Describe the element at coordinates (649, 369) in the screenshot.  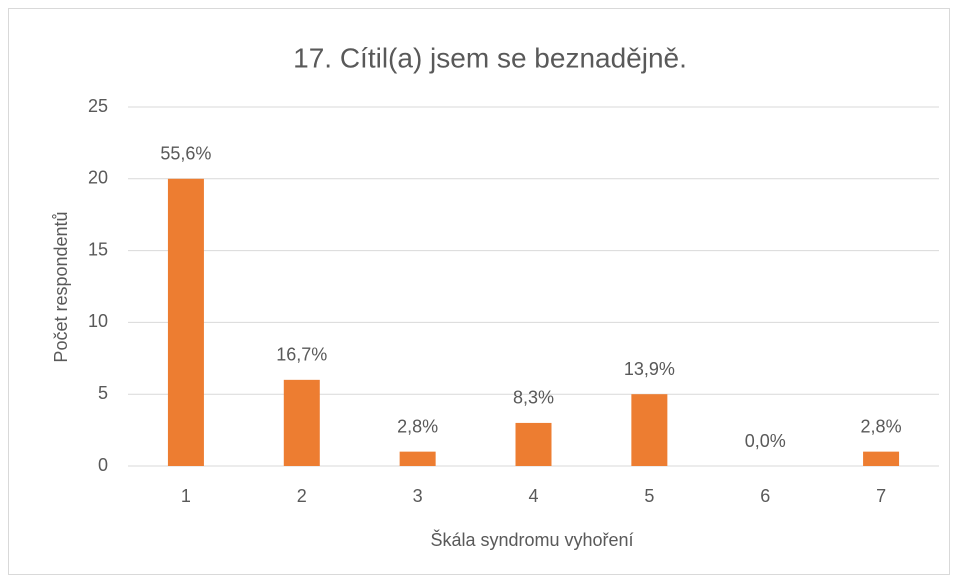
I see `value-label: 13,9%` at that location.